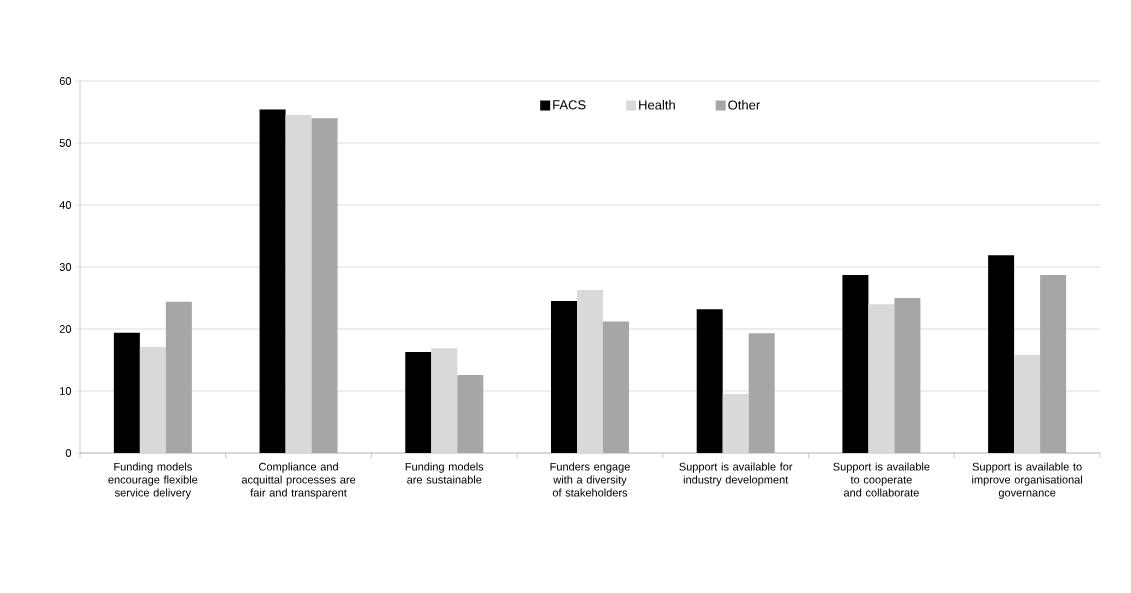 The image size is (1131, 593). I want to click on y-tick-label: 20, so click(65, 329).